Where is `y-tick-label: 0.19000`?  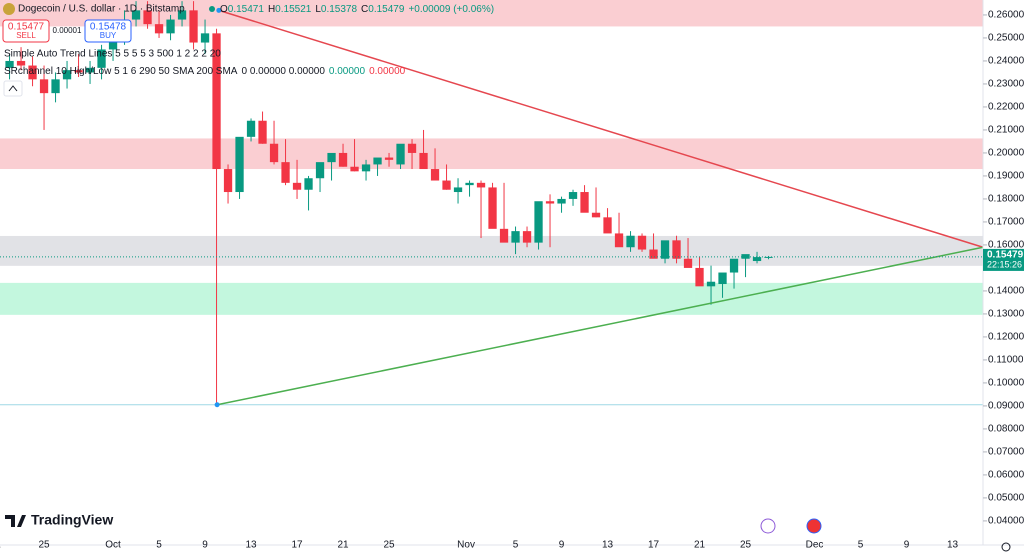 y-tick-label: 0.19000 is located at coordinates (1006, 176).